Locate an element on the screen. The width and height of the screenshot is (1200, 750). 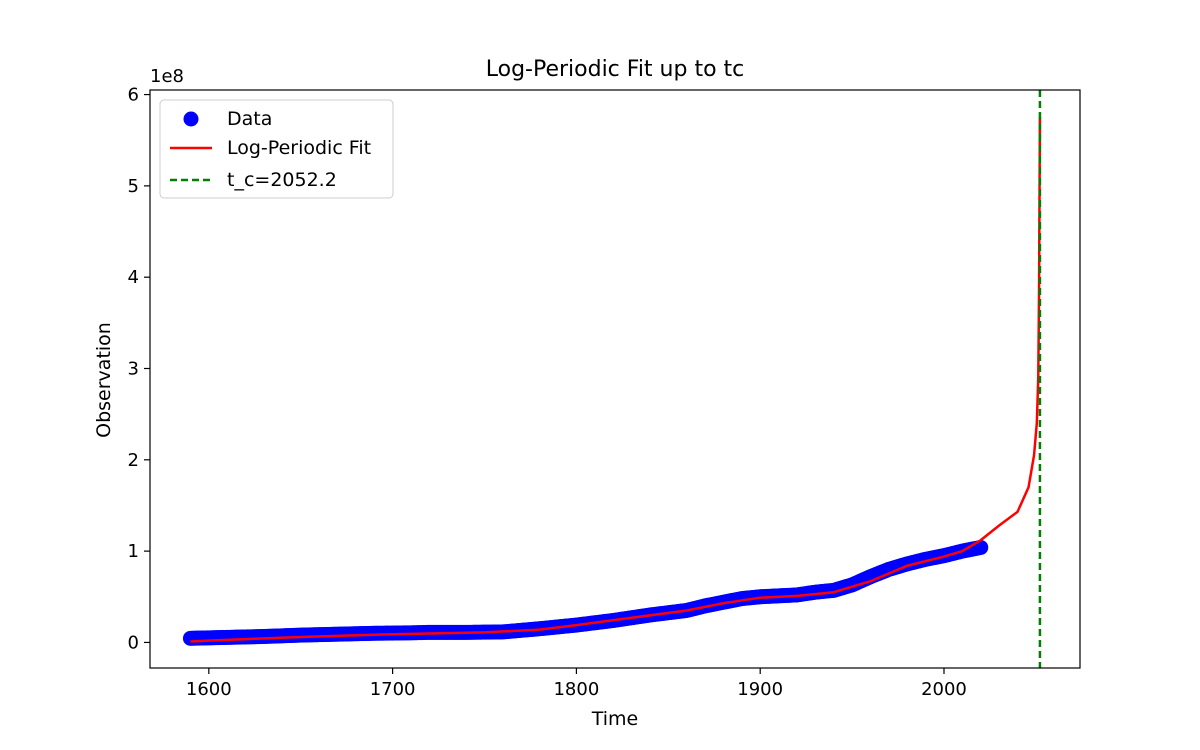
x-tick-label: 1900 is located at coordinates (760, 689).